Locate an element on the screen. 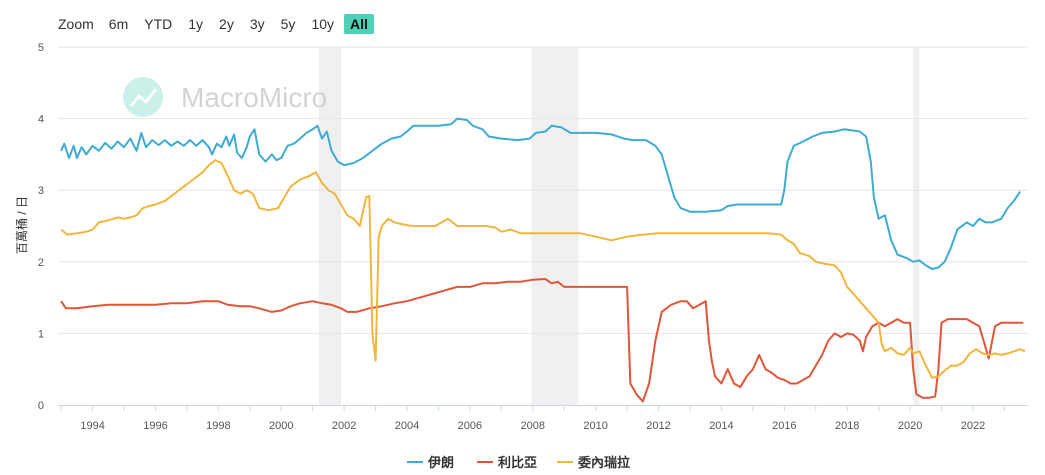  x-tick-label: 2014 is located at coordinates (721, 426).